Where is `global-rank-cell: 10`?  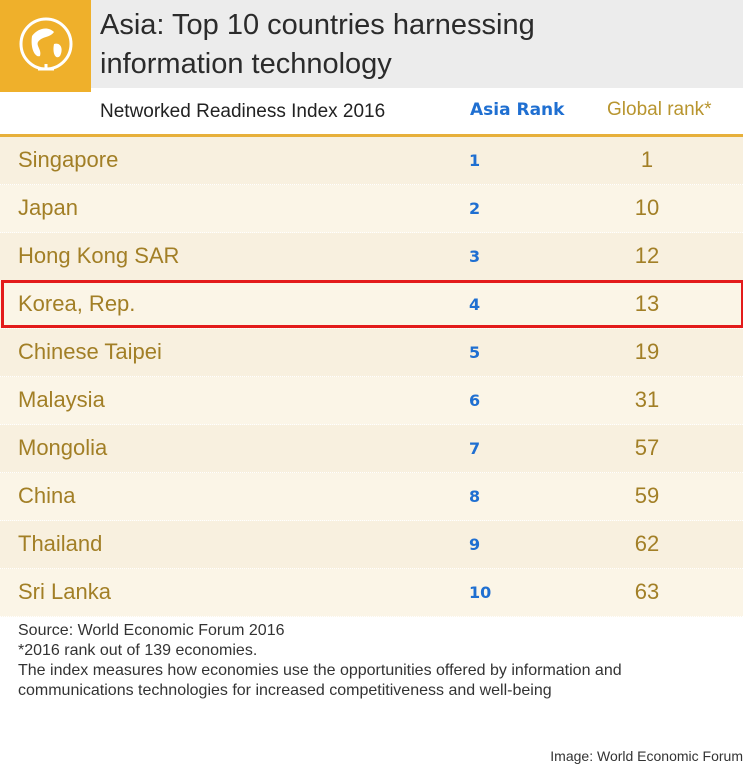
global-rank-cell: 10 is located at coordinates (647, 207).